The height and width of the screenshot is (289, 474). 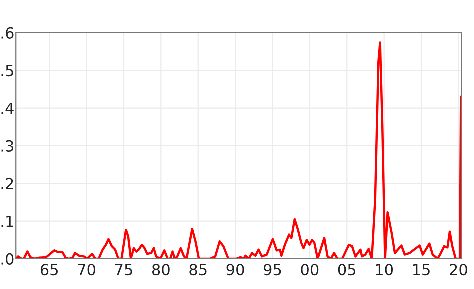 What do you see at coordinates (8, 146) in the screenshot?
I see `y-tick-label: .3` at bounding box center [8, 146].